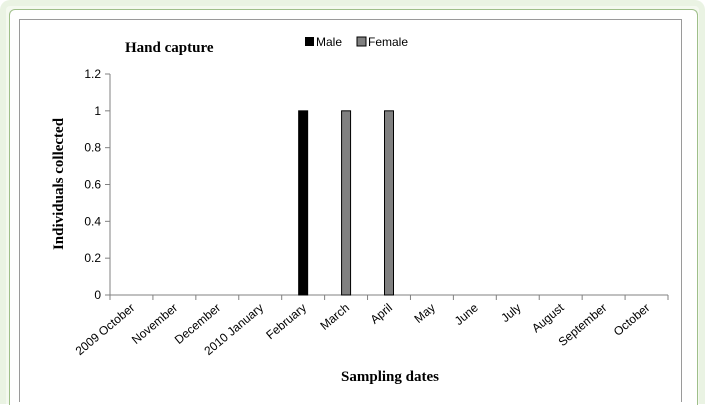 Image resolution: width=705 pixels, height=405 pixels. What do you see at coordinates (92, 74) in the screenshot?
I see `y-tick-label: 1.2` at bounding box center [92, 74].